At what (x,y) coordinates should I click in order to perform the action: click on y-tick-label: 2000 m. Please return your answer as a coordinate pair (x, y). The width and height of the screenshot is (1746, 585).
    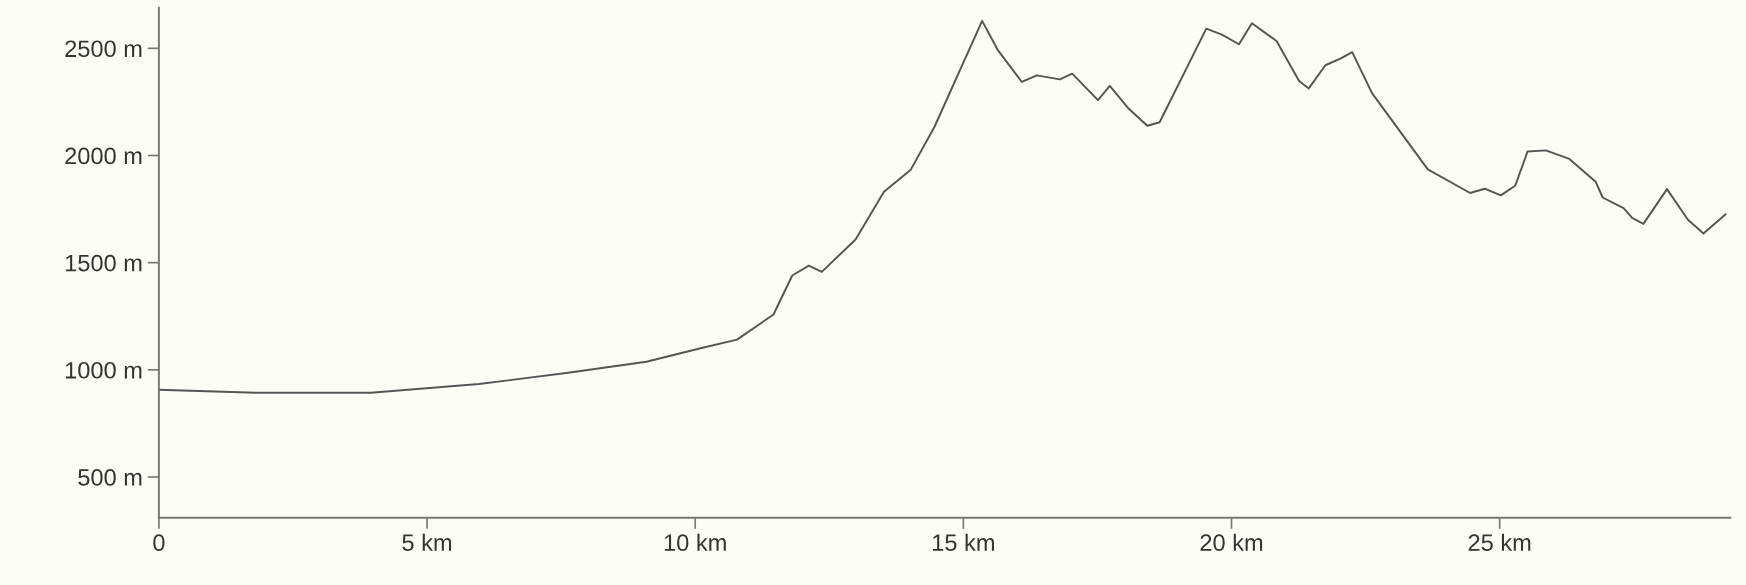
    Looking at the image, I should click on (103, 156).